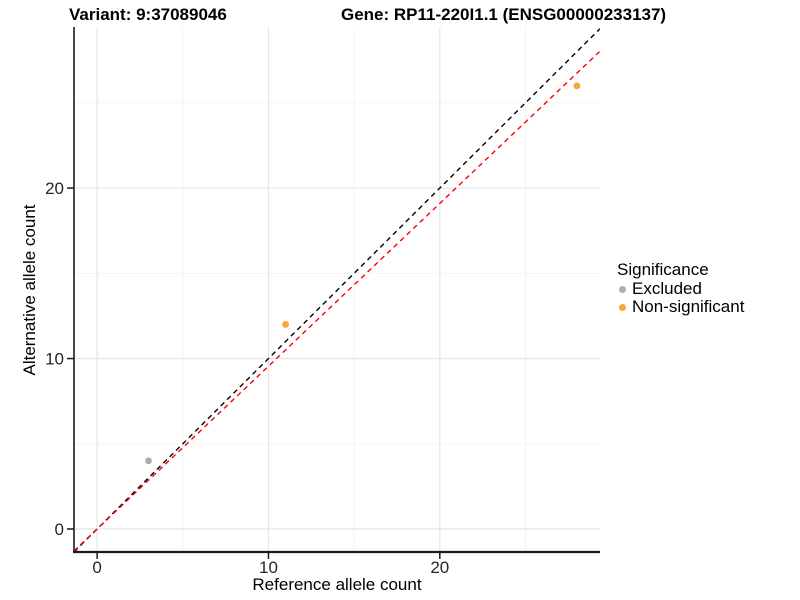 This screenshot has width=800, height=600. What do you see at coordinates (622, 289) in the screenshot?
I see `excluded-dot-icon` at bounding box center [622, 289].